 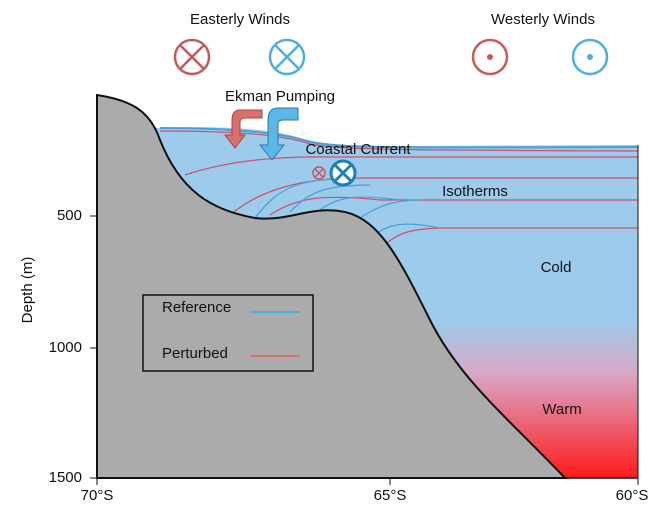 I want to click on y-tick-label: 500, so click(x=69, y=215).